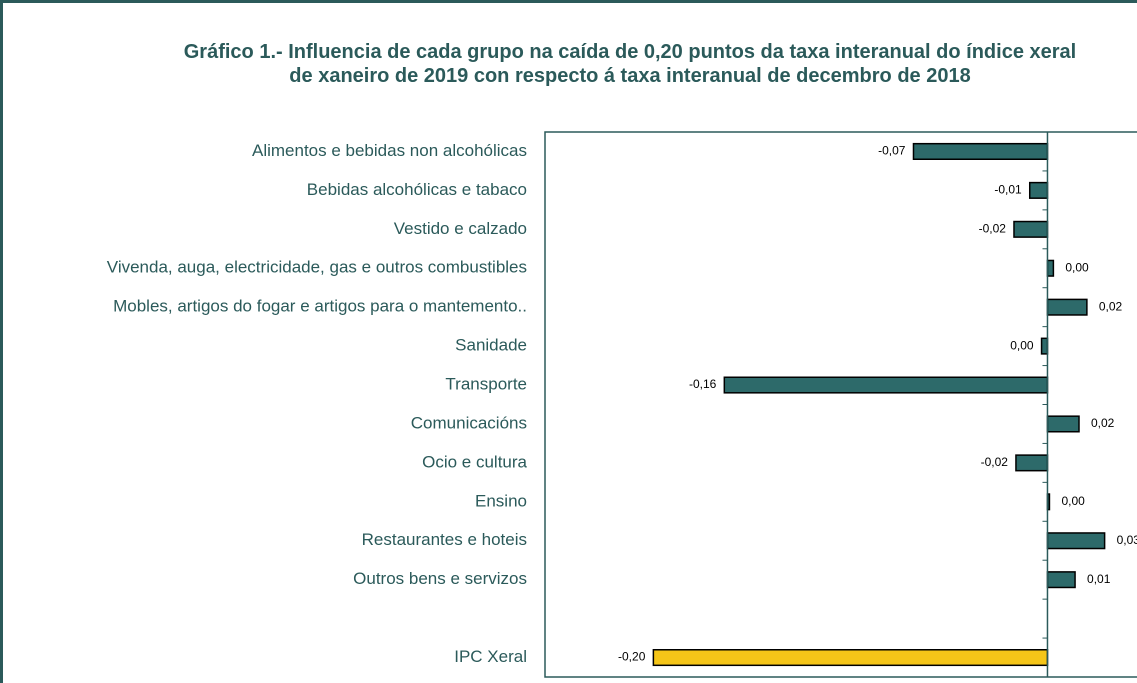 The width and height of the screenshot is (1137, 683). What do you see at coordinates (490, 656) in the screenshot?
I see `category-label: IPC Xeral` at bounding box center [490, 656].